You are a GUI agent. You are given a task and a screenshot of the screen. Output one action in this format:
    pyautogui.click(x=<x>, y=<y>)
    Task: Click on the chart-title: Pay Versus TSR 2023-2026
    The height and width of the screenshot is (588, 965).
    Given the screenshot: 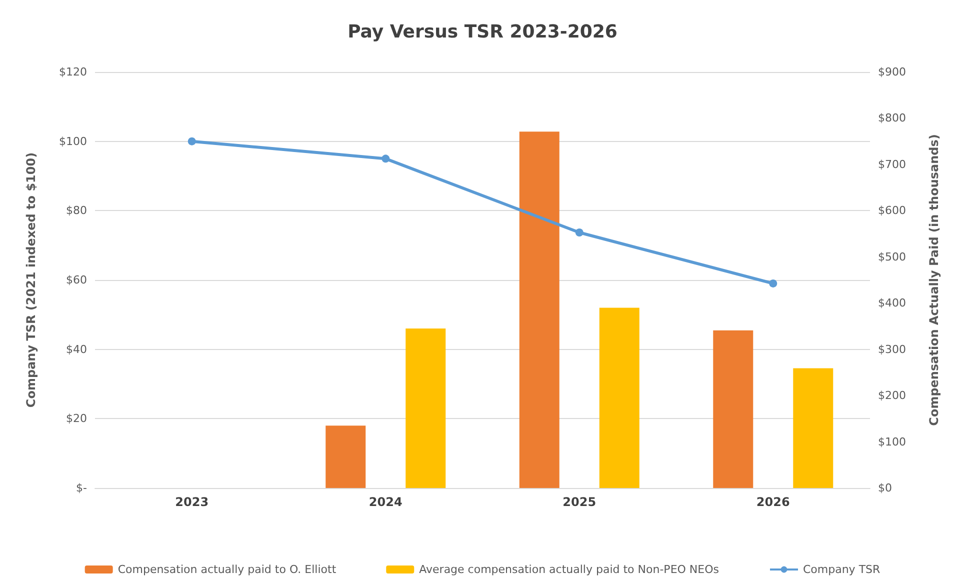 What is the action you would take?
    pyautogui.click(x=483, y=32)
    